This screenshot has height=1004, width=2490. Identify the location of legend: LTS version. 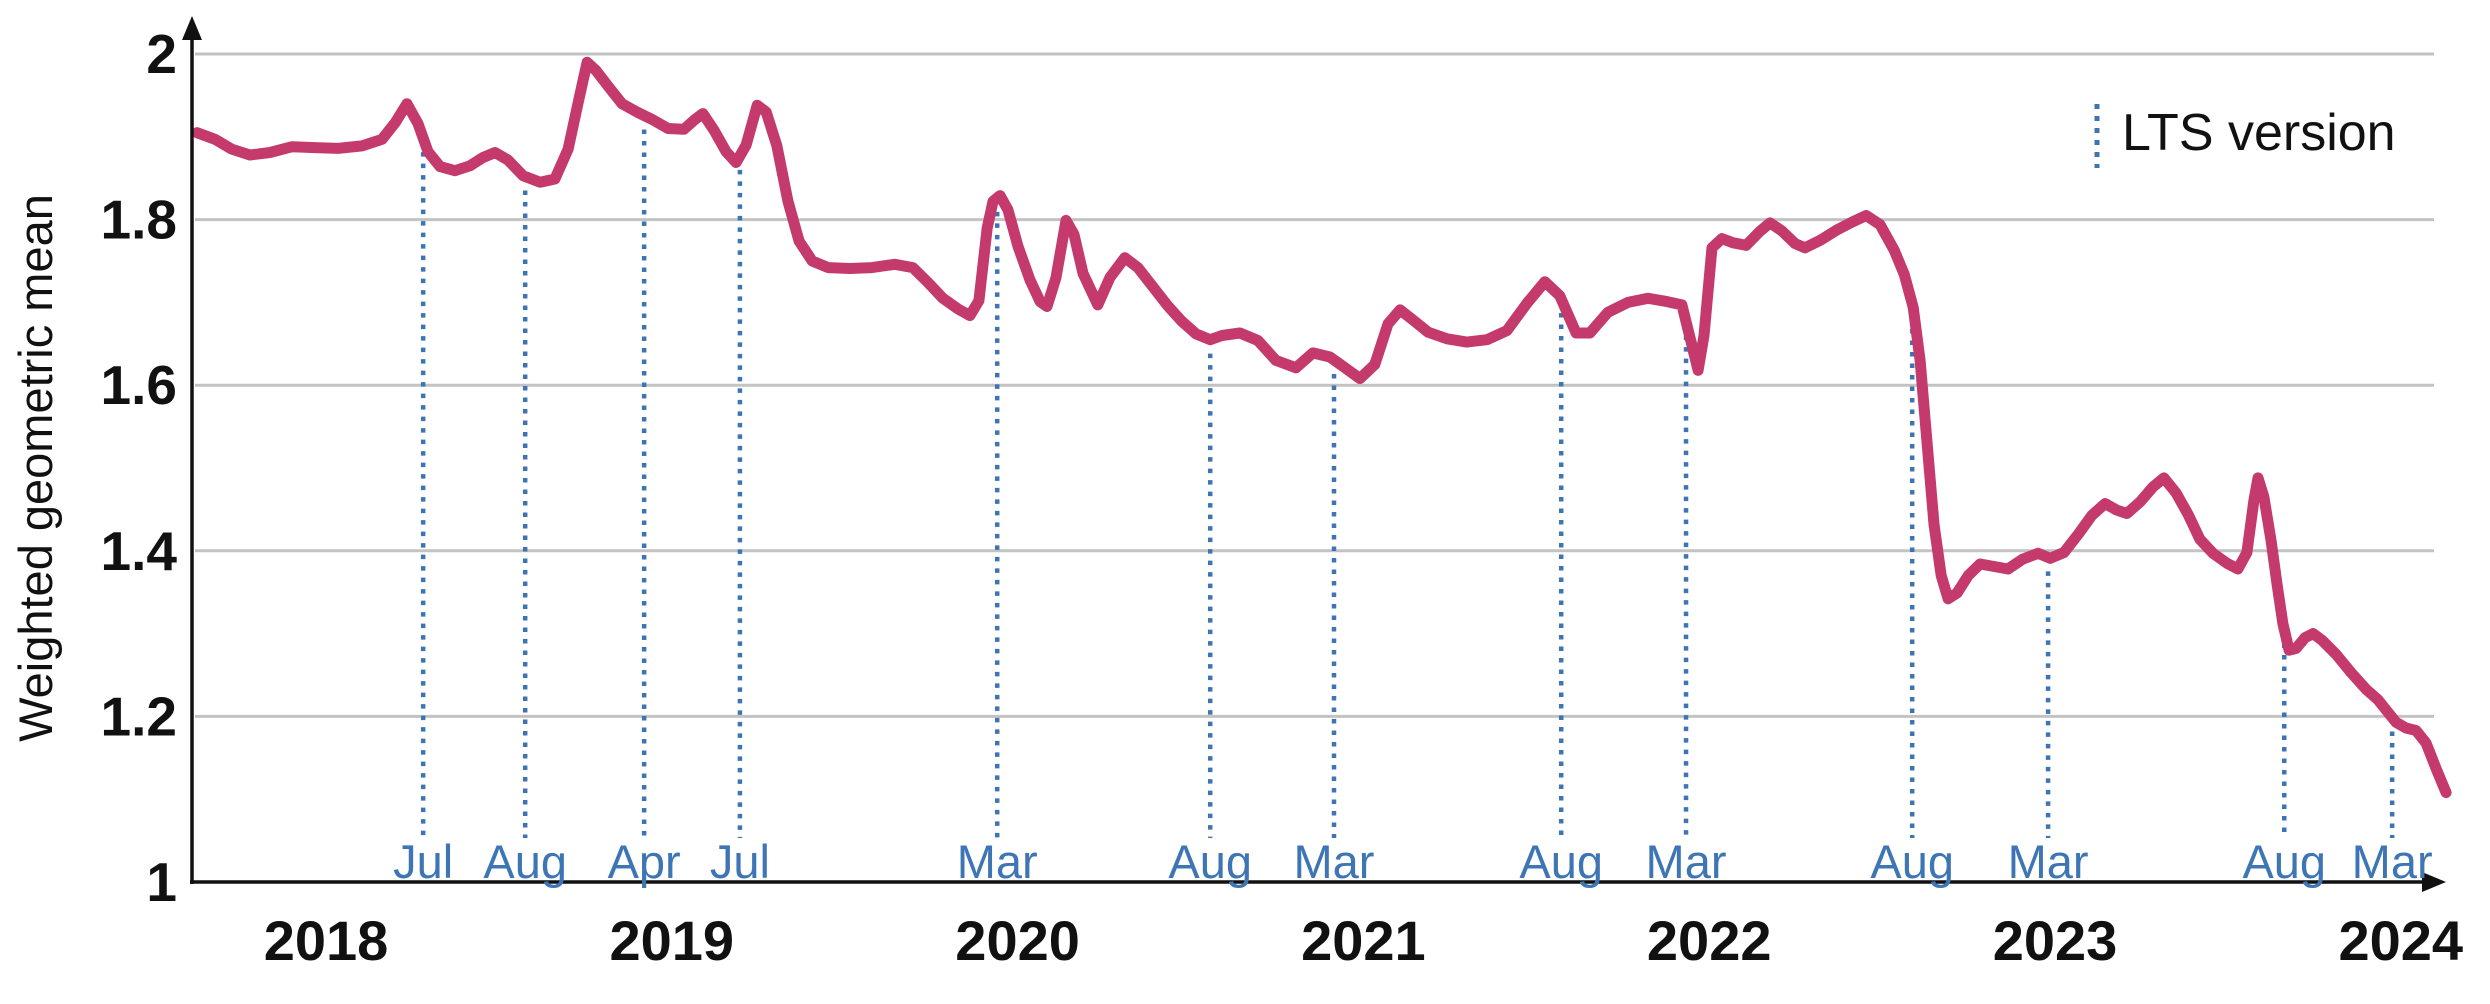
(2245, 136).